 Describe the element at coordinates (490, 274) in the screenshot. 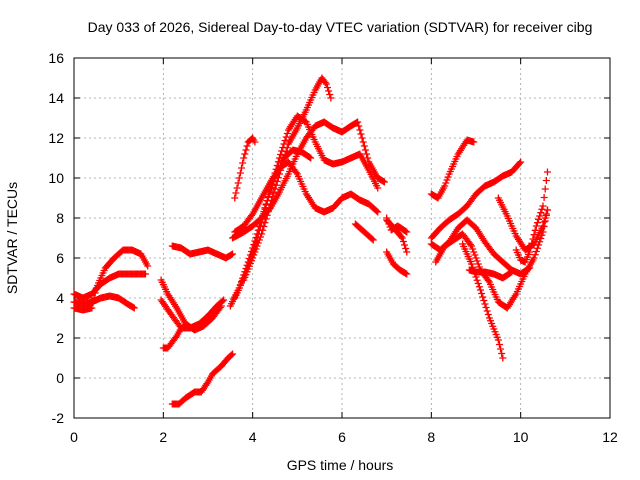

I see `series-s24` at that location.